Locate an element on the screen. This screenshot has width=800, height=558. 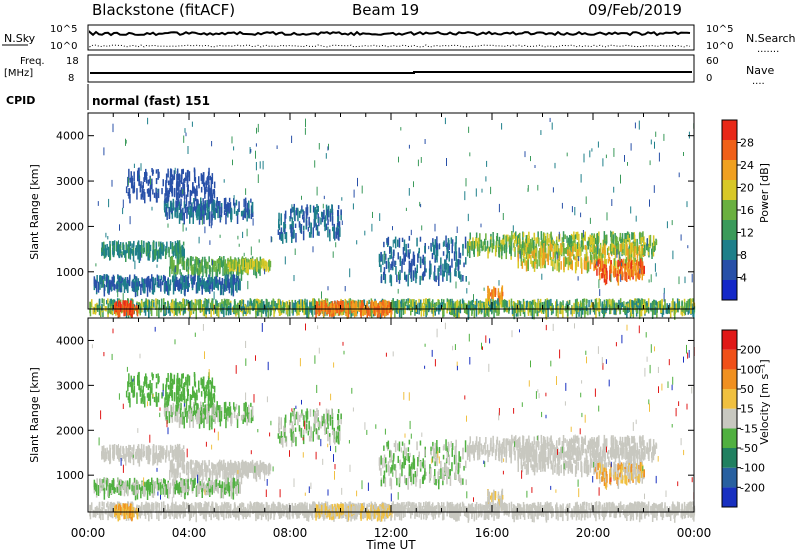
colorbar-tick-label: 12 is located at coordinates (747, 233).